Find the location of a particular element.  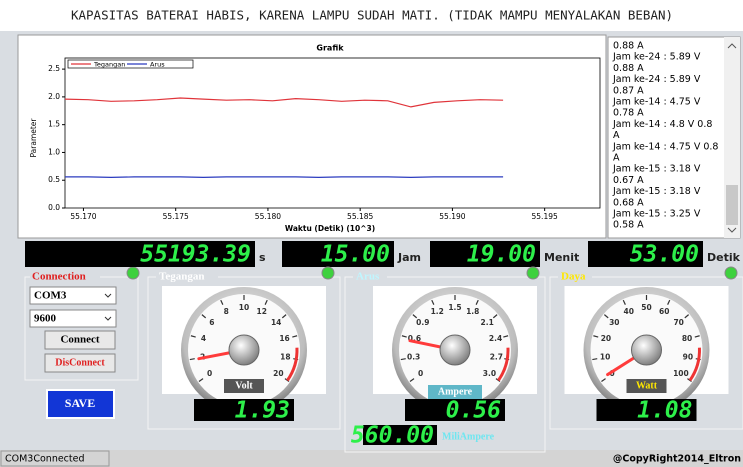

gauge-tick-label: 14 is located at coordinates (276, 322).